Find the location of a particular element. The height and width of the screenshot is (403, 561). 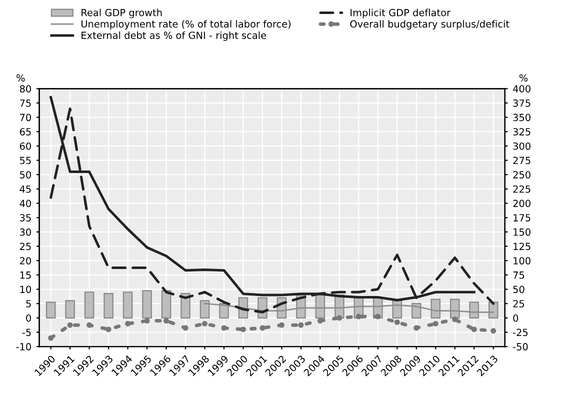

y2-tick-label: -50 is located at coordinates (520, 346).